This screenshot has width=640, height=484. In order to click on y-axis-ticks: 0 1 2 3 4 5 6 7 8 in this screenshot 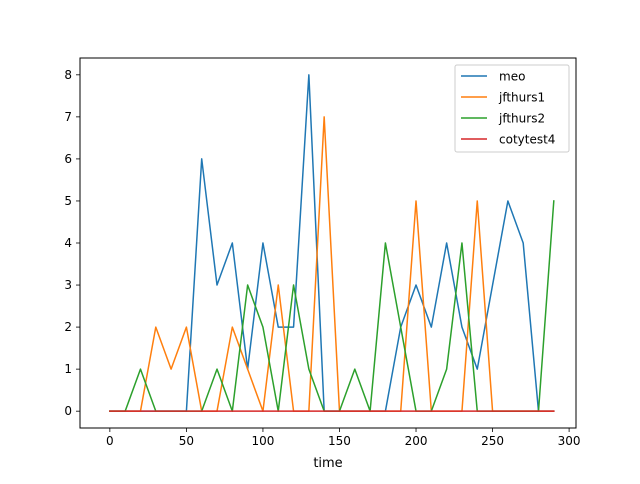, I will do `click(72, 243)`.